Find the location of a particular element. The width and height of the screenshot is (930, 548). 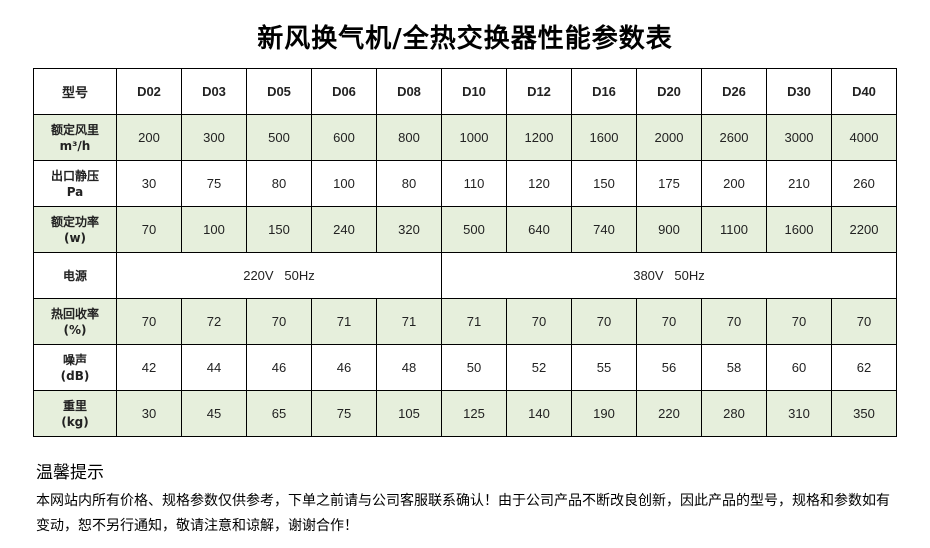

page-title: 新风换气机/全热交换器性能参数表 is located at coordinates (465, 39).